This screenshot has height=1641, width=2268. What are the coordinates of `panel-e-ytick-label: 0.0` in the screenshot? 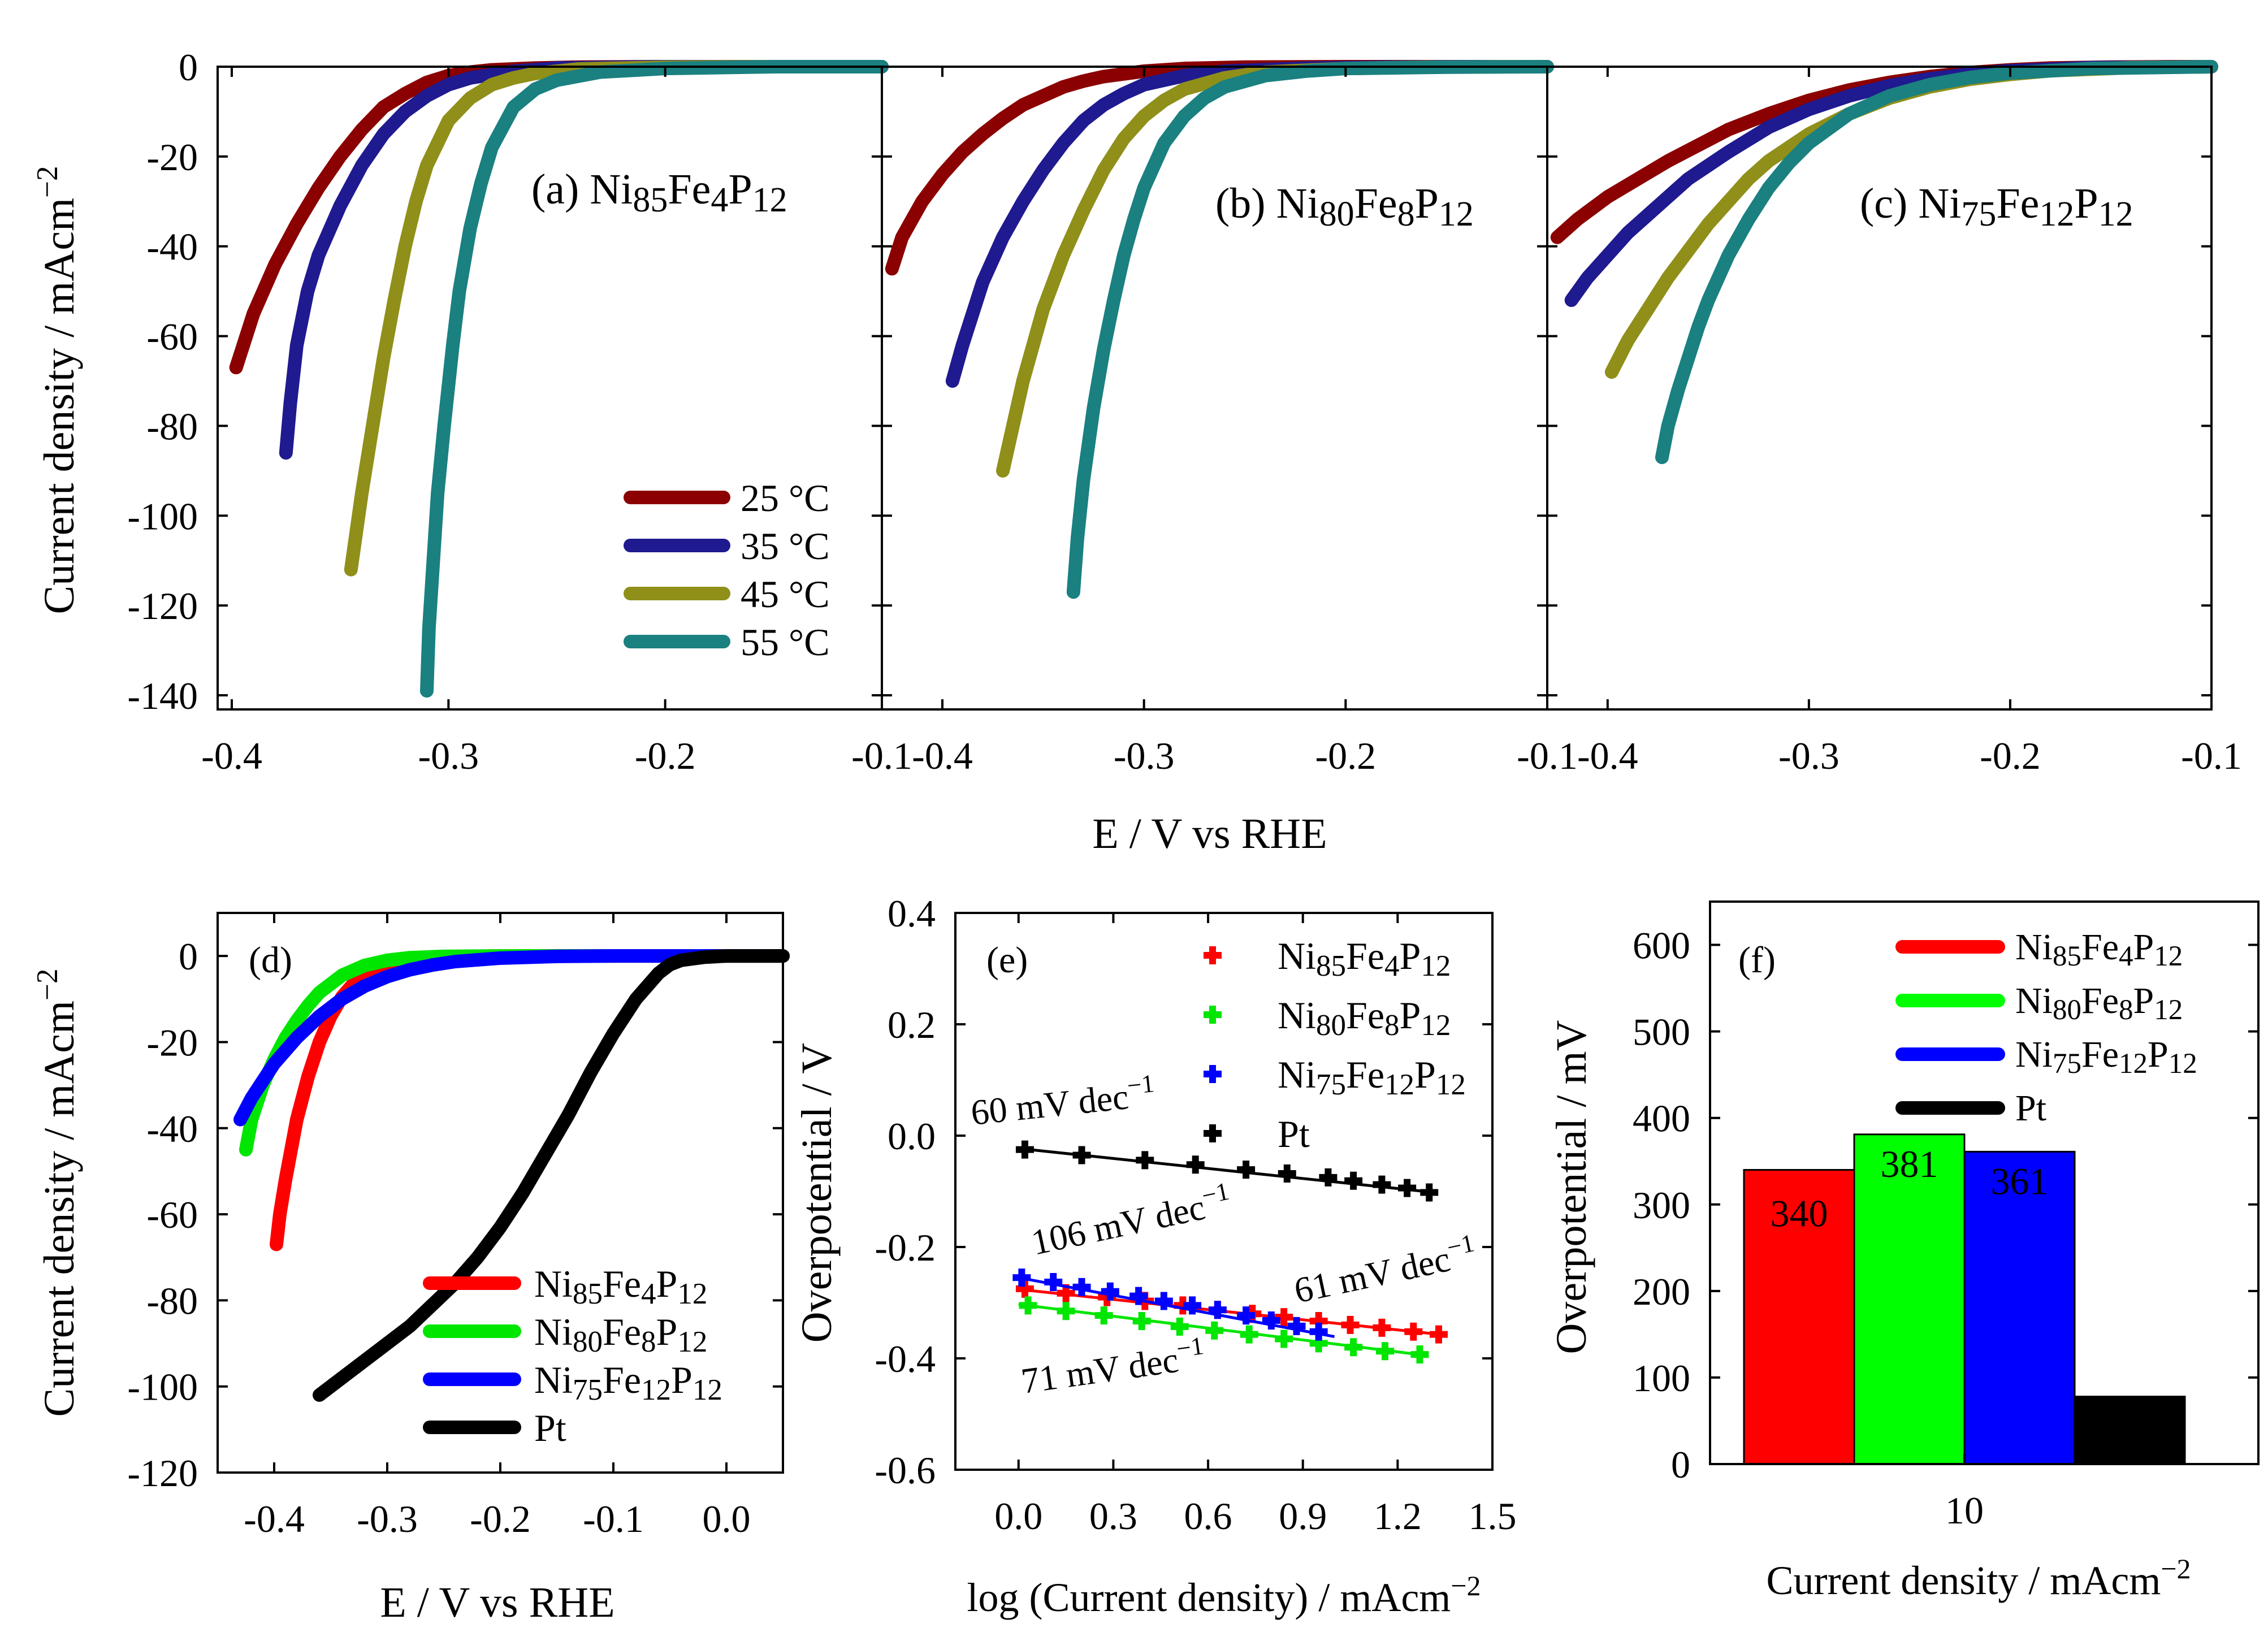 It's located at (912, 1136).